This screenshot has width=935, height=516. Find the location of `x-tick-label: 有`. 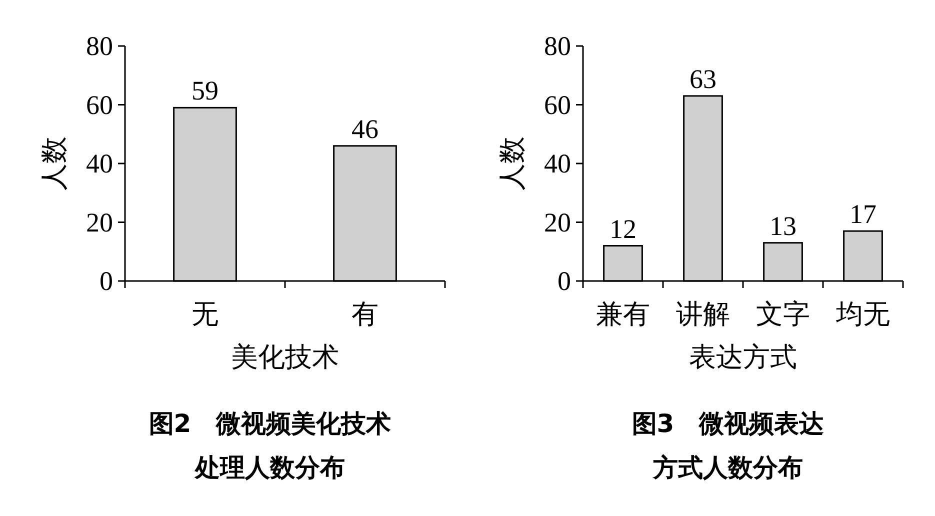

x-tick-label: 有 is located at coordinates (365, 314).